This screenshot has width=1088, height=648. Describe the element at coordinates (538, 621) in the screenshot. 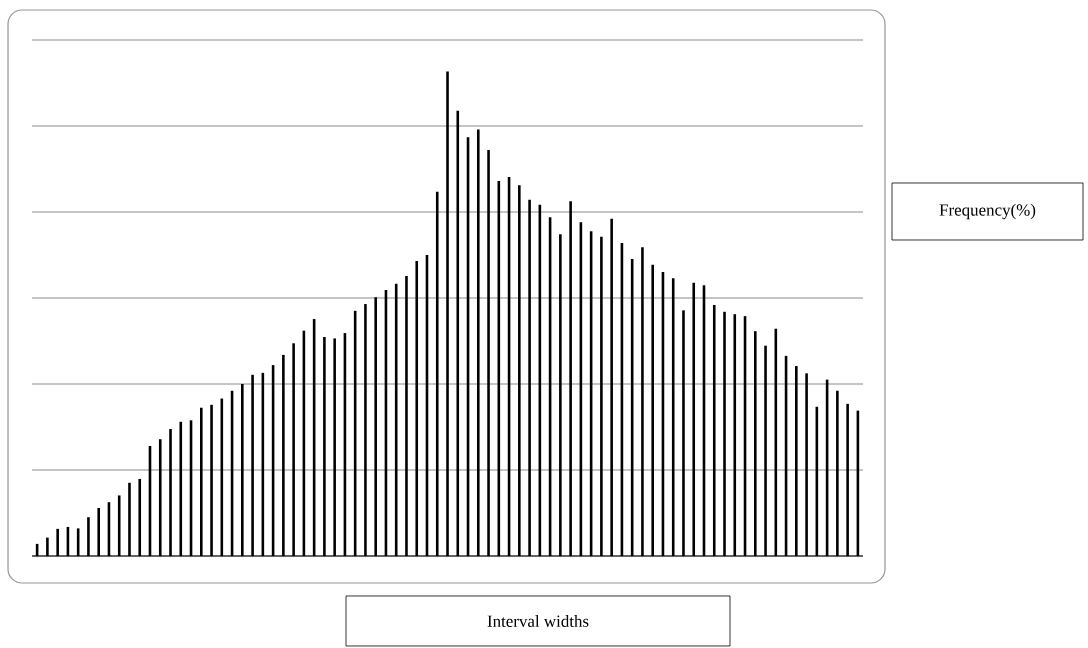

I see `x-axis-title: Interval widths` at that location.